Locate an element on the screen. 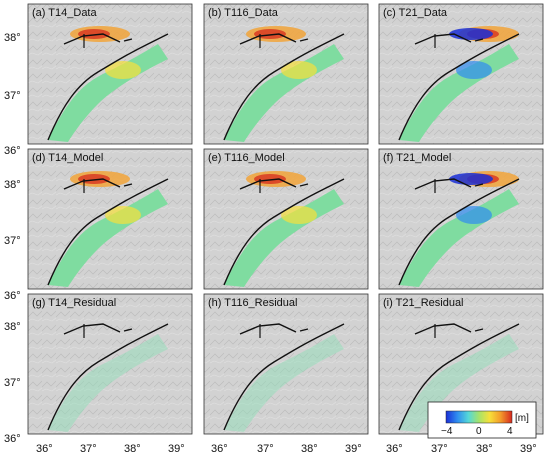 The image size is (550, 455). colorbar-tick-max: 4 is located at coordinates (510, 431).